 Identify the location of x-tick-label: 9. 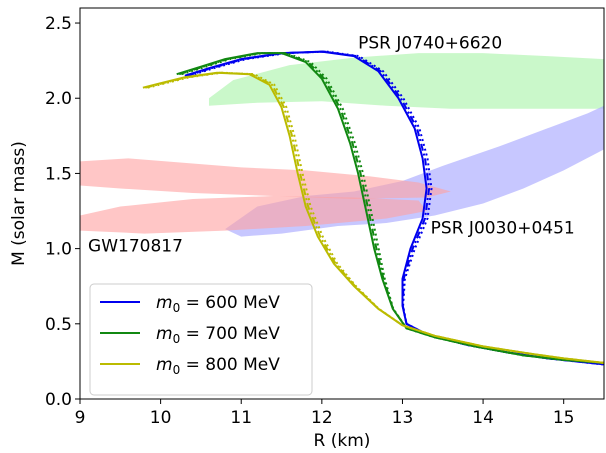
(80, 418).